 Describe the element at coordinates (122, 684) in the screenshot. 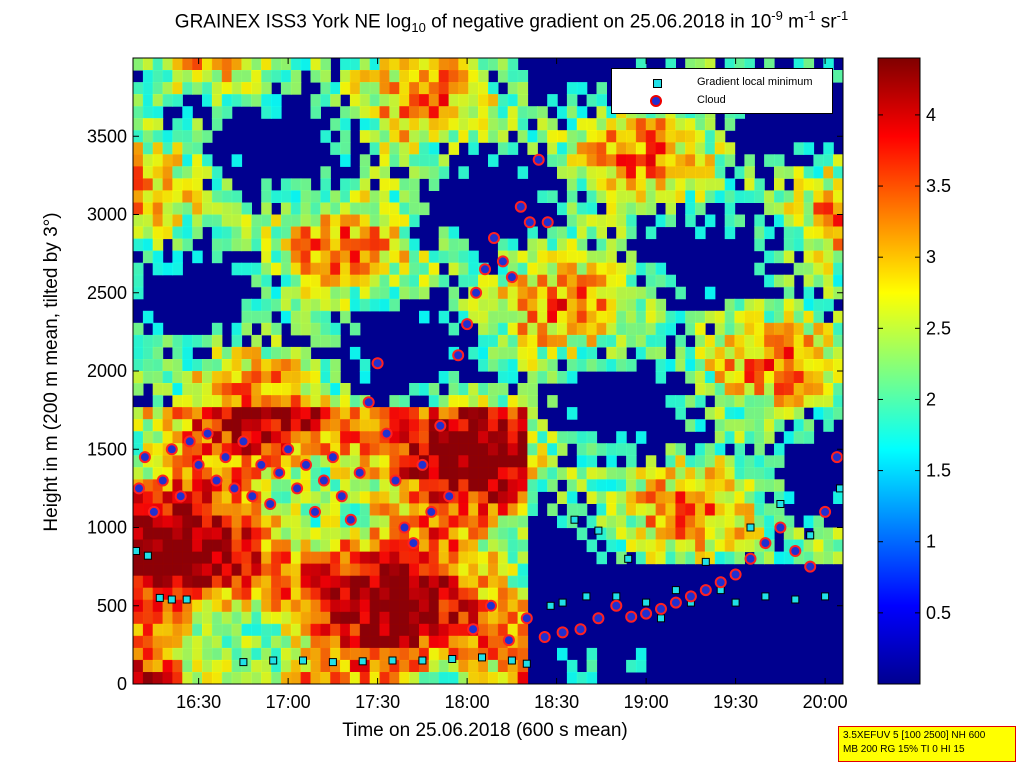

I see `y-tick-label: 0` at that location.